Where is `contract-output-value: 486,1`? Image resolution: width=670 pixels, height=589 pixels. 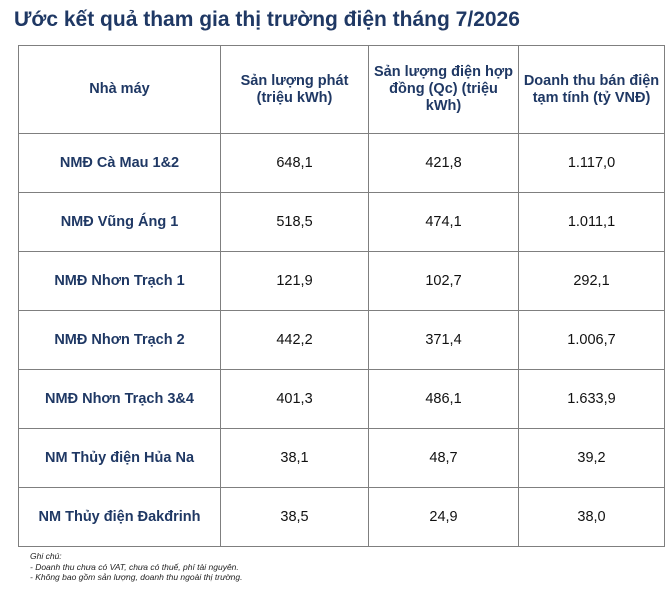
contract-output-value: 486,1 is located at coordinates (443, 399).